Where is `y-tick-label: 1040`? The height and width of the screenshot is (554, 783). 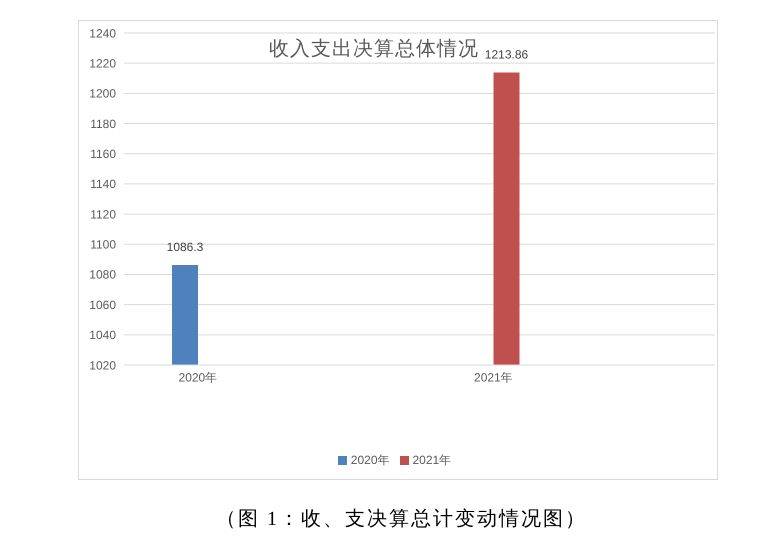
y-tick-label: 1040 is located at coordinates (102, 335).